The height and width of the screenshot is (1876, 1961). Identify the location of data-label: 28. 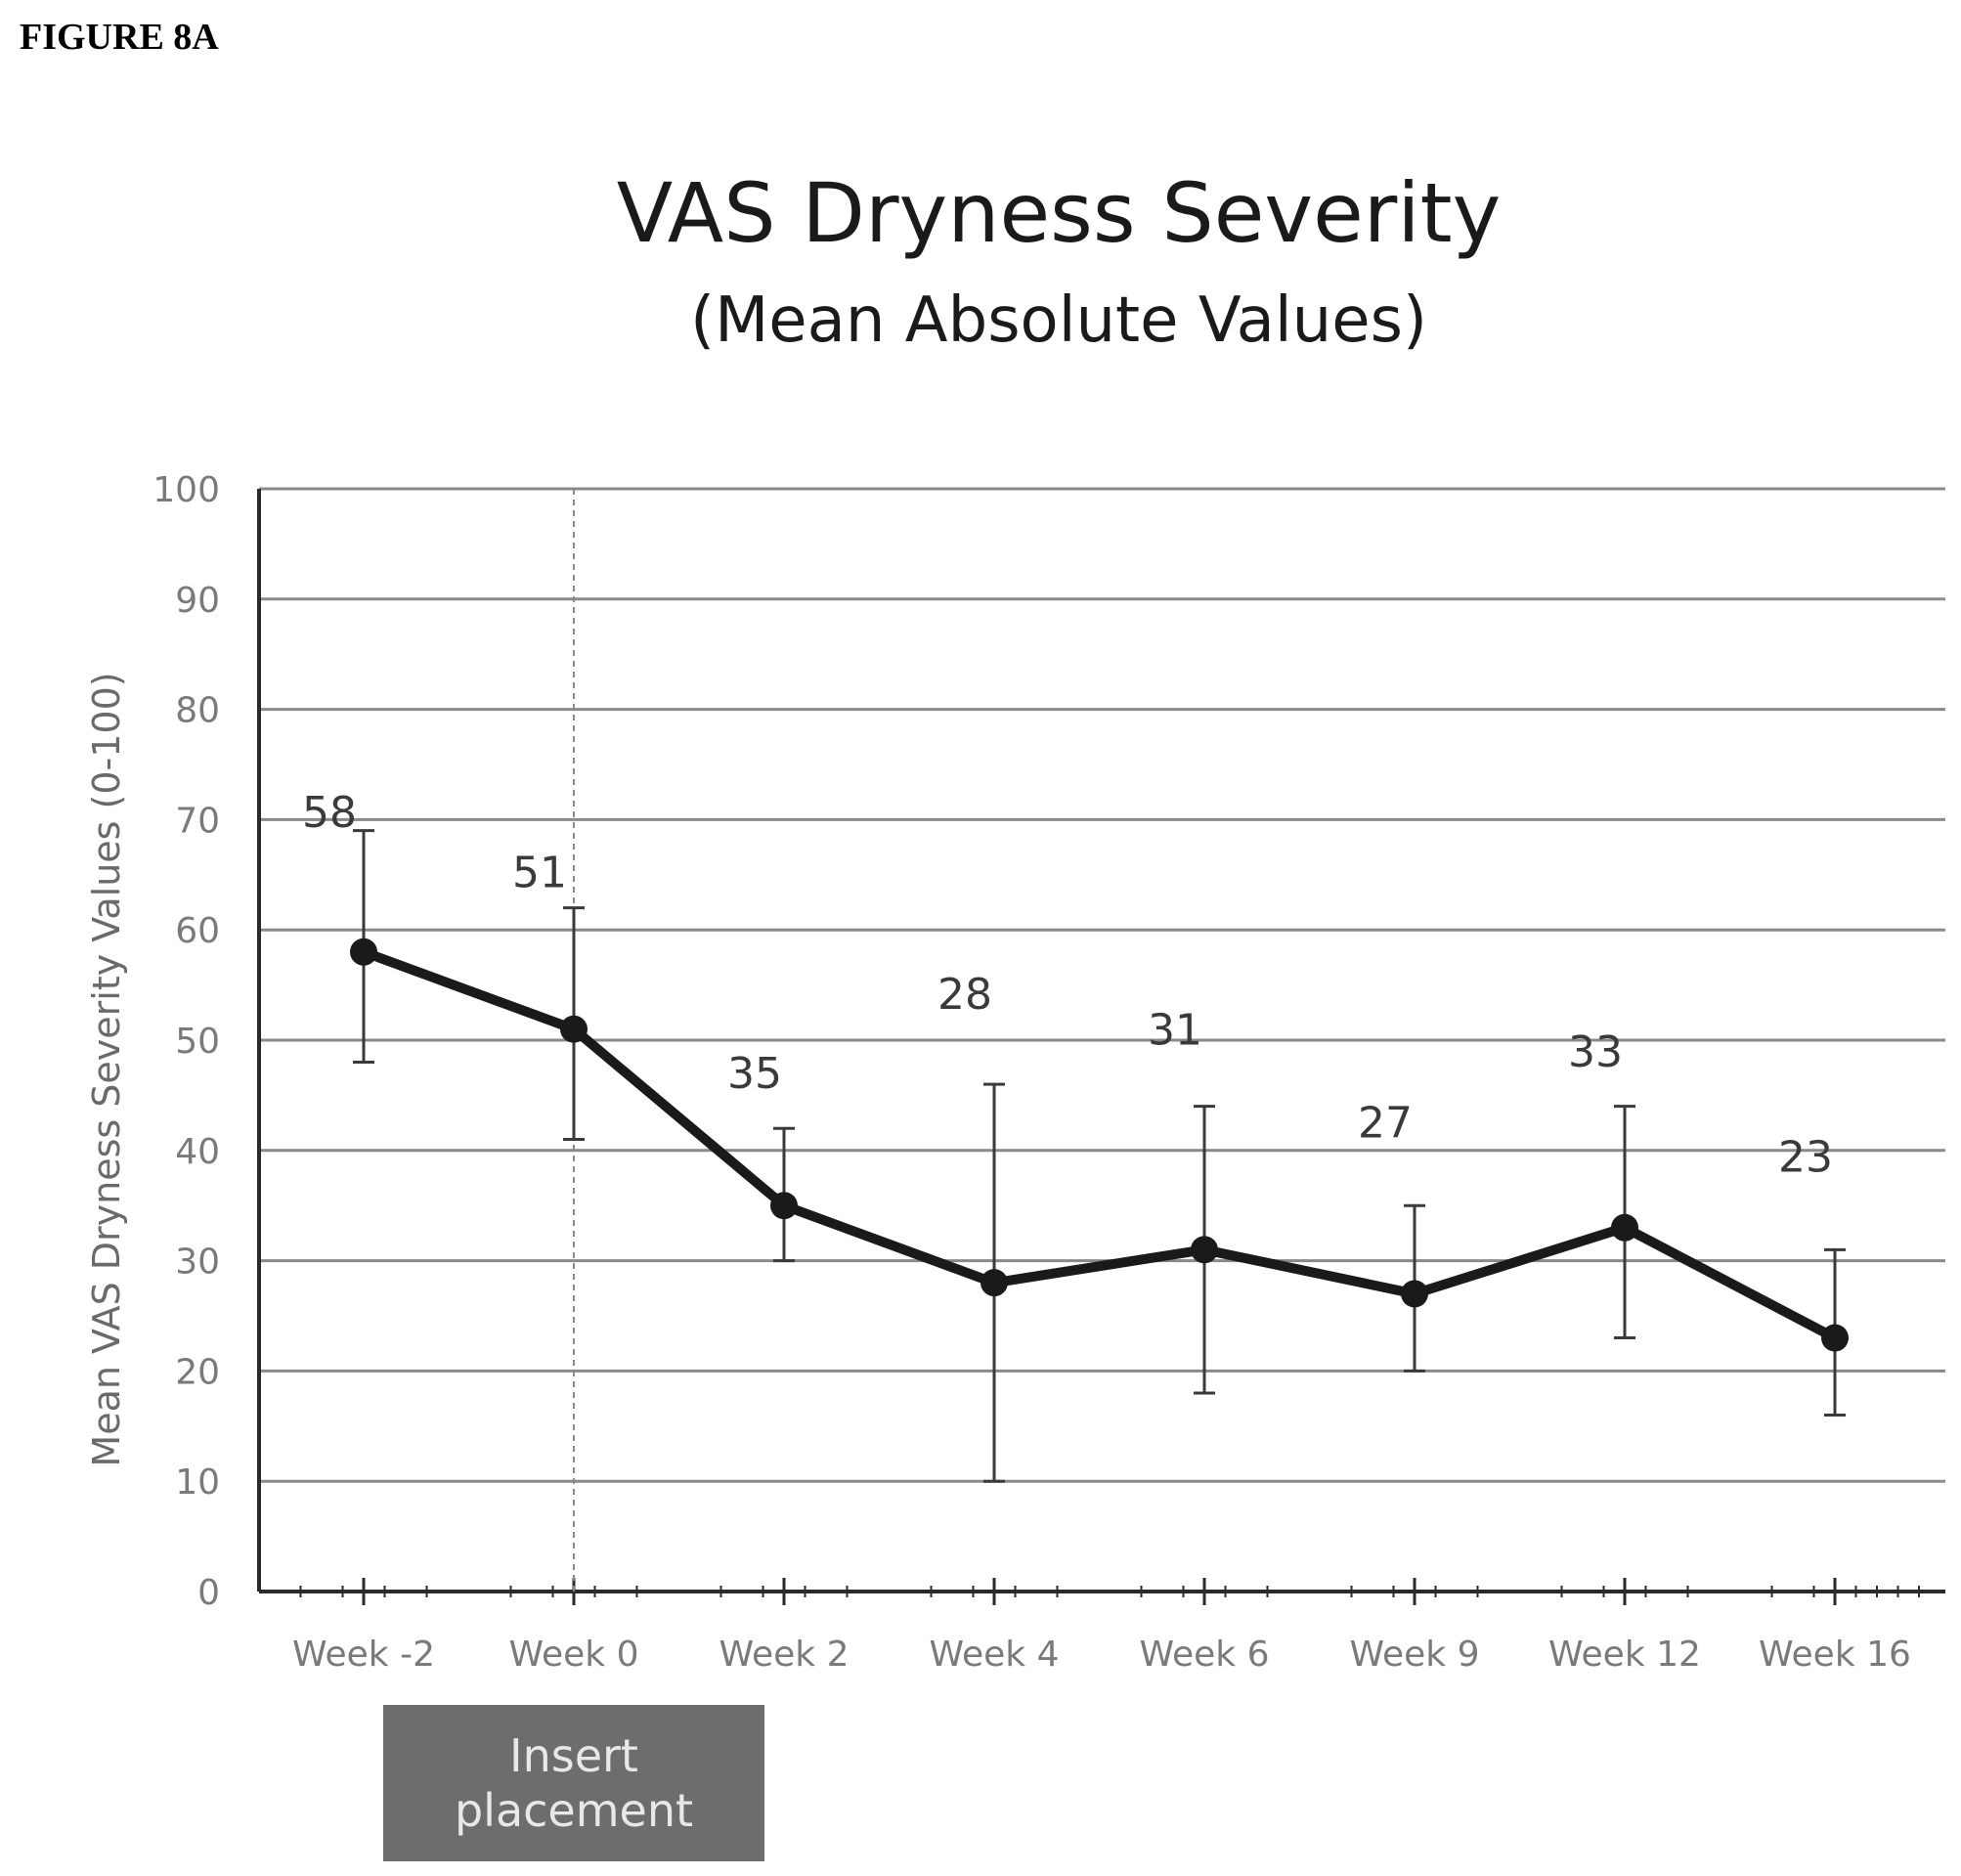
(965, 995).